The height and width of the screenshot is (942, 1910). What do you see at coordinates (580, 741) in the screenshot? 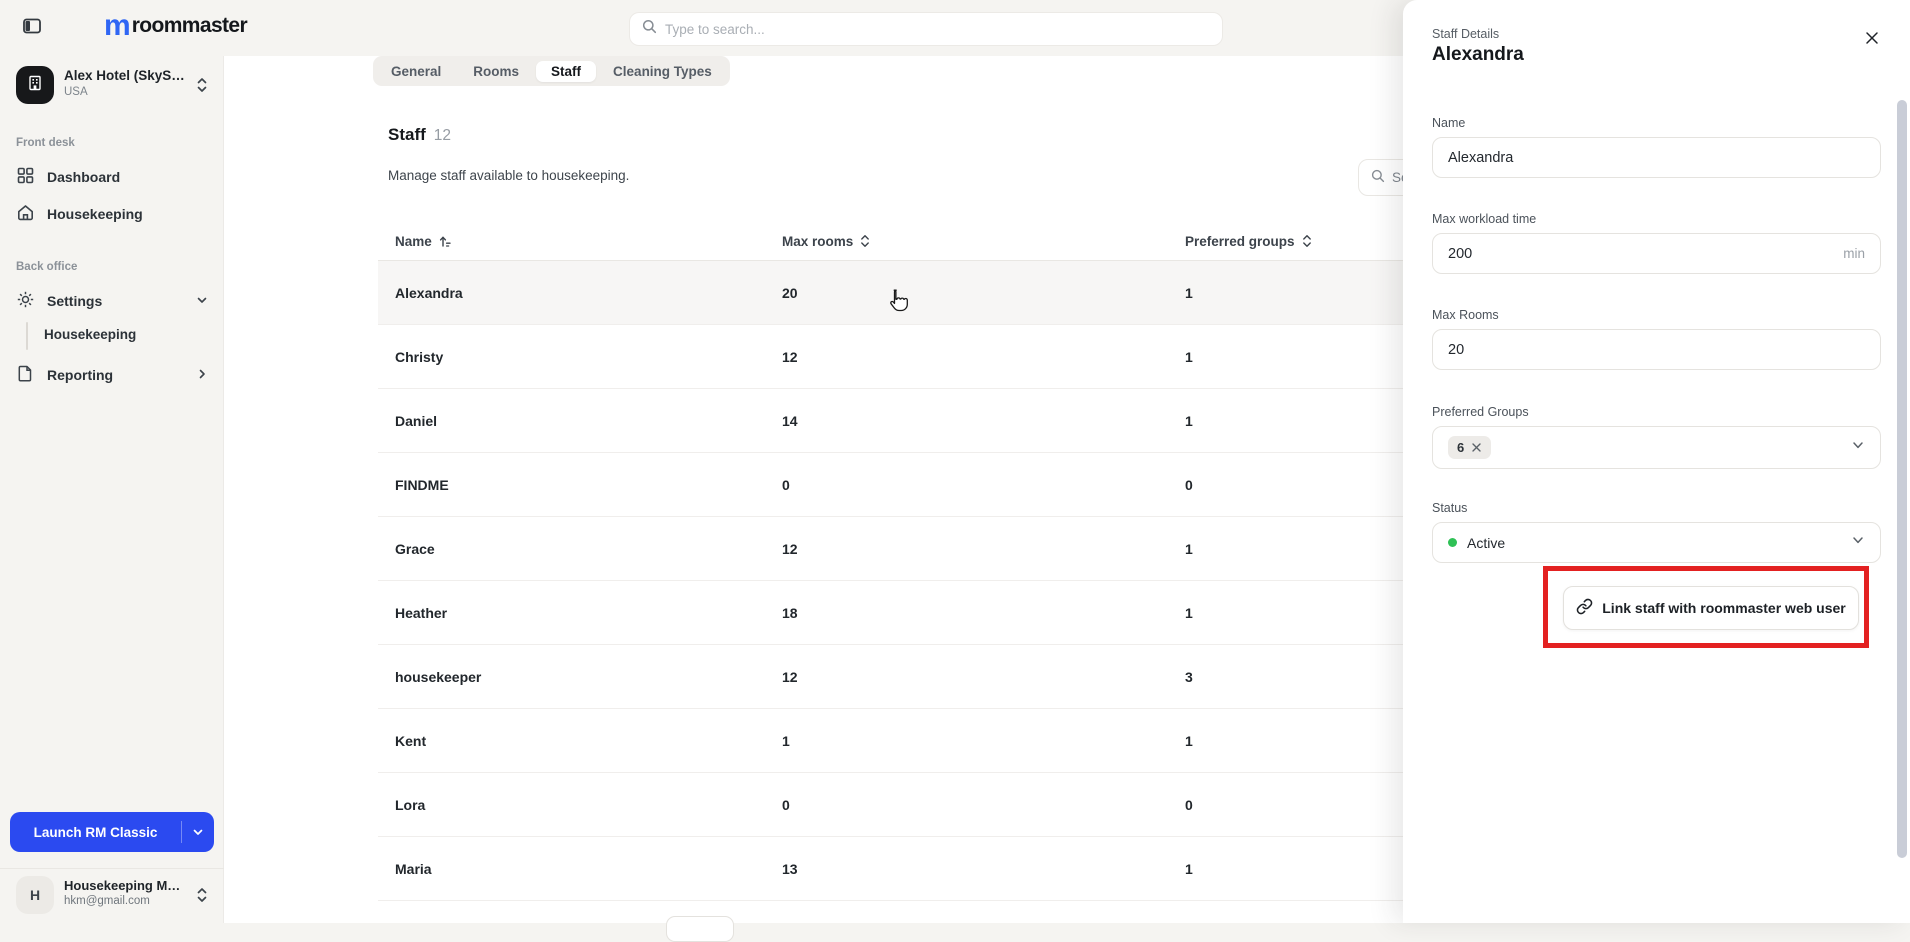
I see `cell-name: Kent` at bounding box center [580, 741].